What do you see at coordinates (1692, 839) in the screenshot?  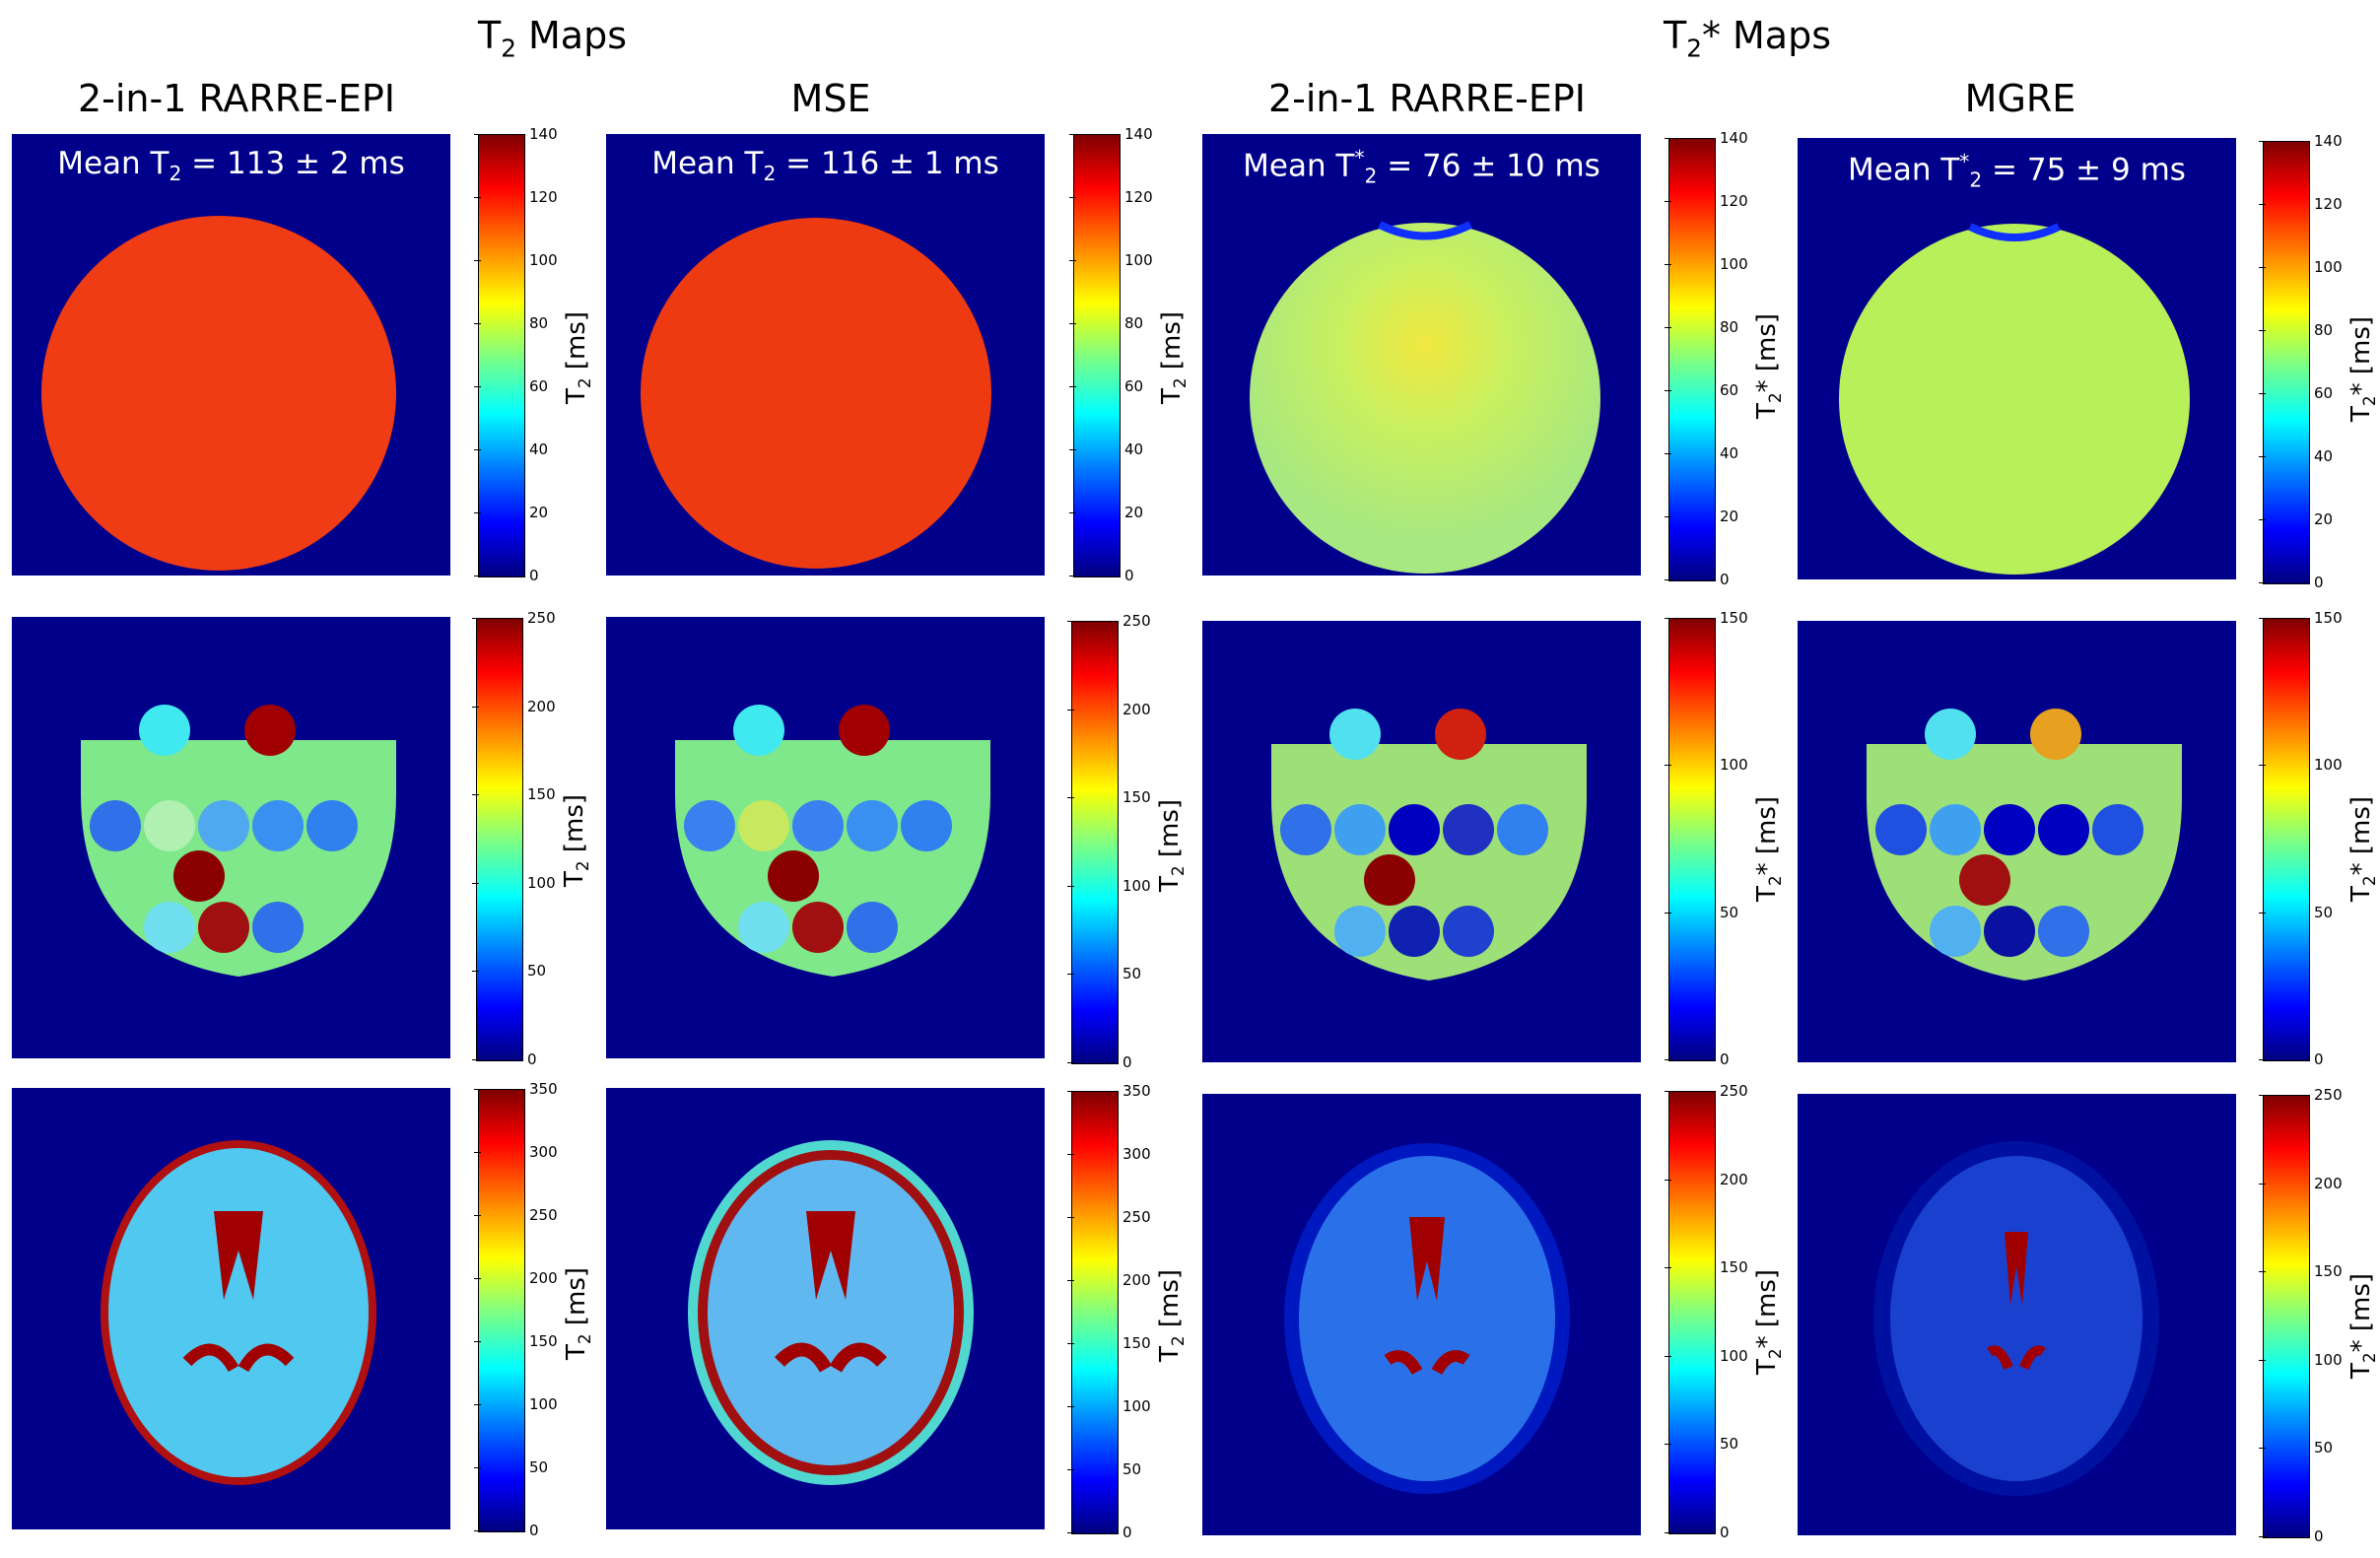 I see `colorbar-r2-c3` at bounding box center [1692, 839].